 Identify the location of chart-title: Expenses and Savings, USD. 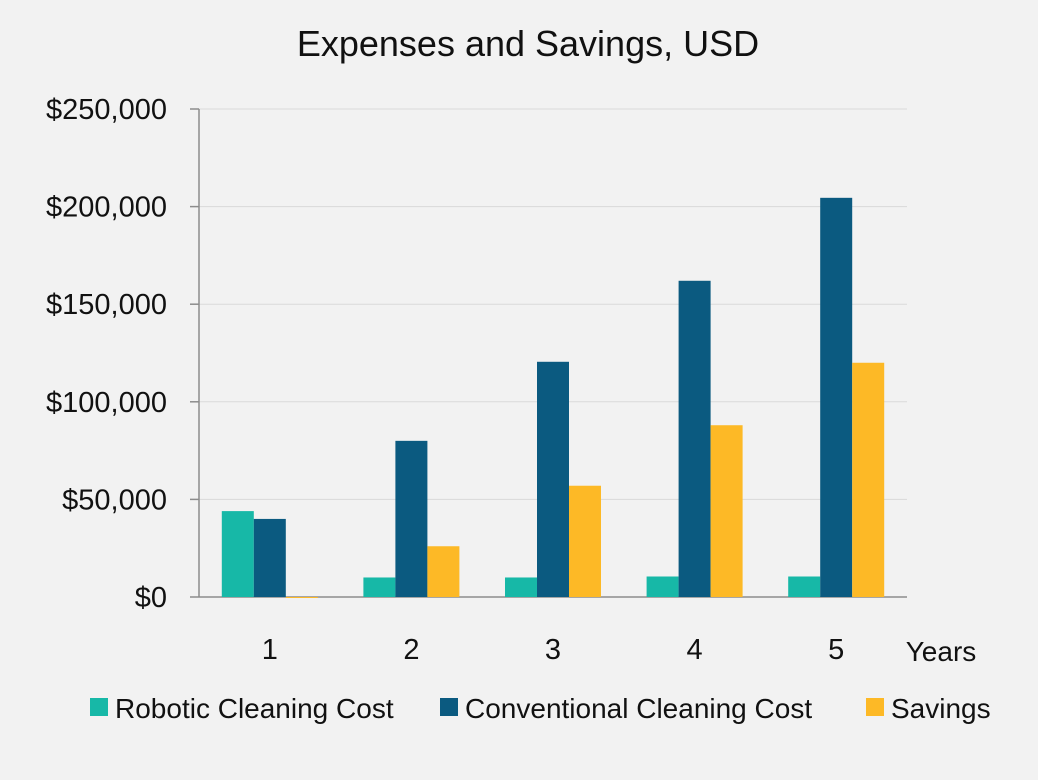
(528, 43).